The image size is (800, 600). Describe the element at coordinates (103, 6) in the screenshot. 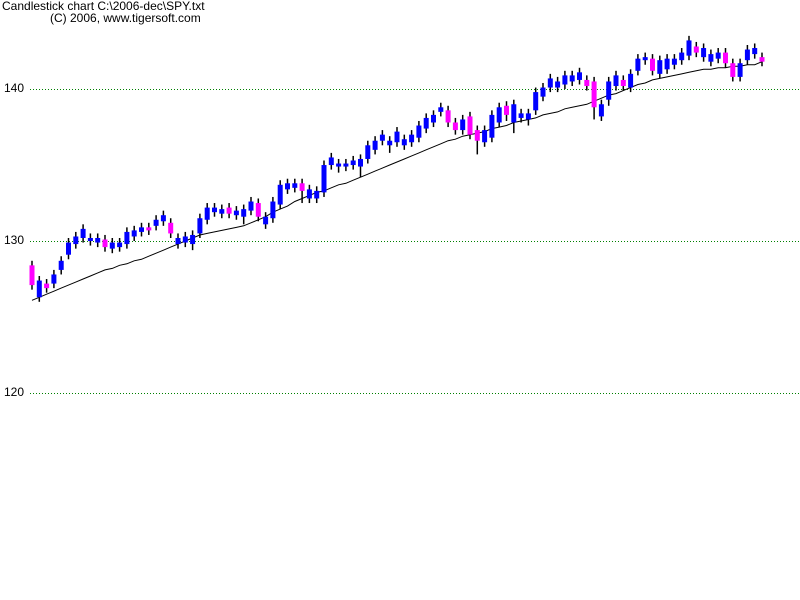

I see `chart-title: Candlestick chart C:\2006-dec\SPY.txt` at that location.